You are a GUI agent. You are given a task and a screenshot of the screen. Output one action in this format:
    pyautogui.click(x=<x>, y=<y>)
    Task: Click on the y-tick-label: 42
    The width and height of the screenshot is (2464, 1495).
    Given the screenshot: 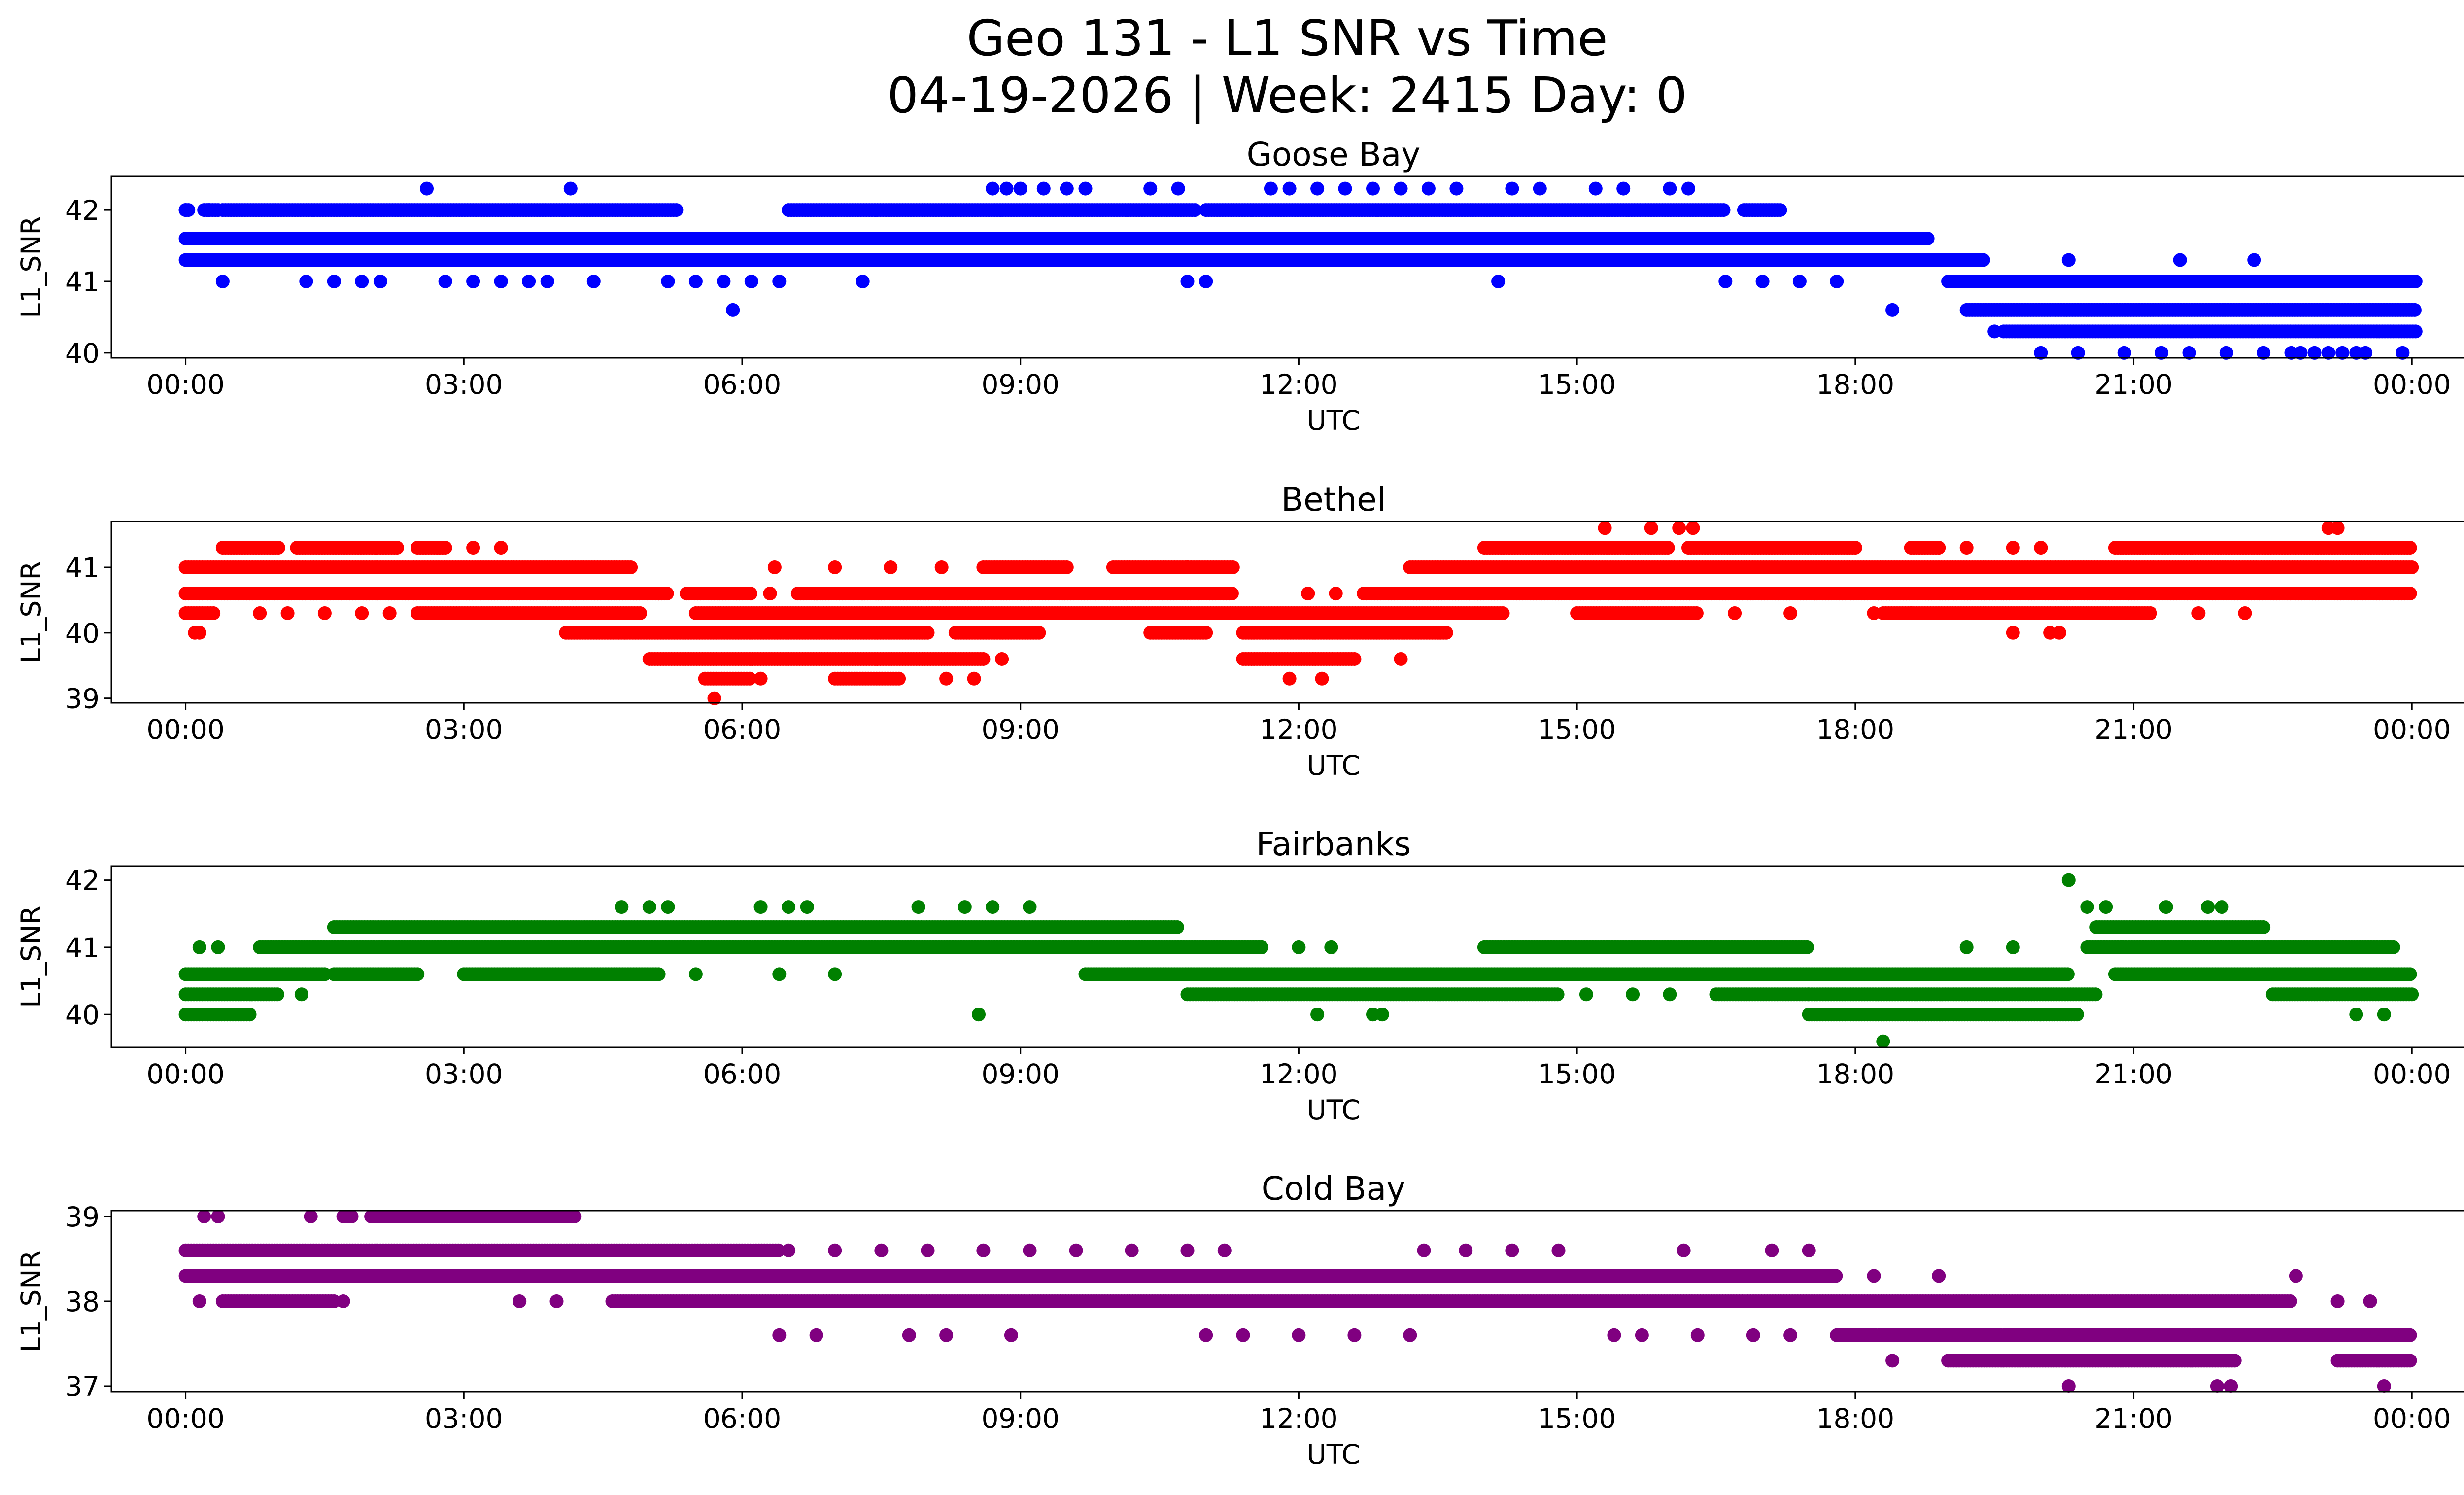 What is the action you would take?
    pyautogui.click(x=82, y=210)
    